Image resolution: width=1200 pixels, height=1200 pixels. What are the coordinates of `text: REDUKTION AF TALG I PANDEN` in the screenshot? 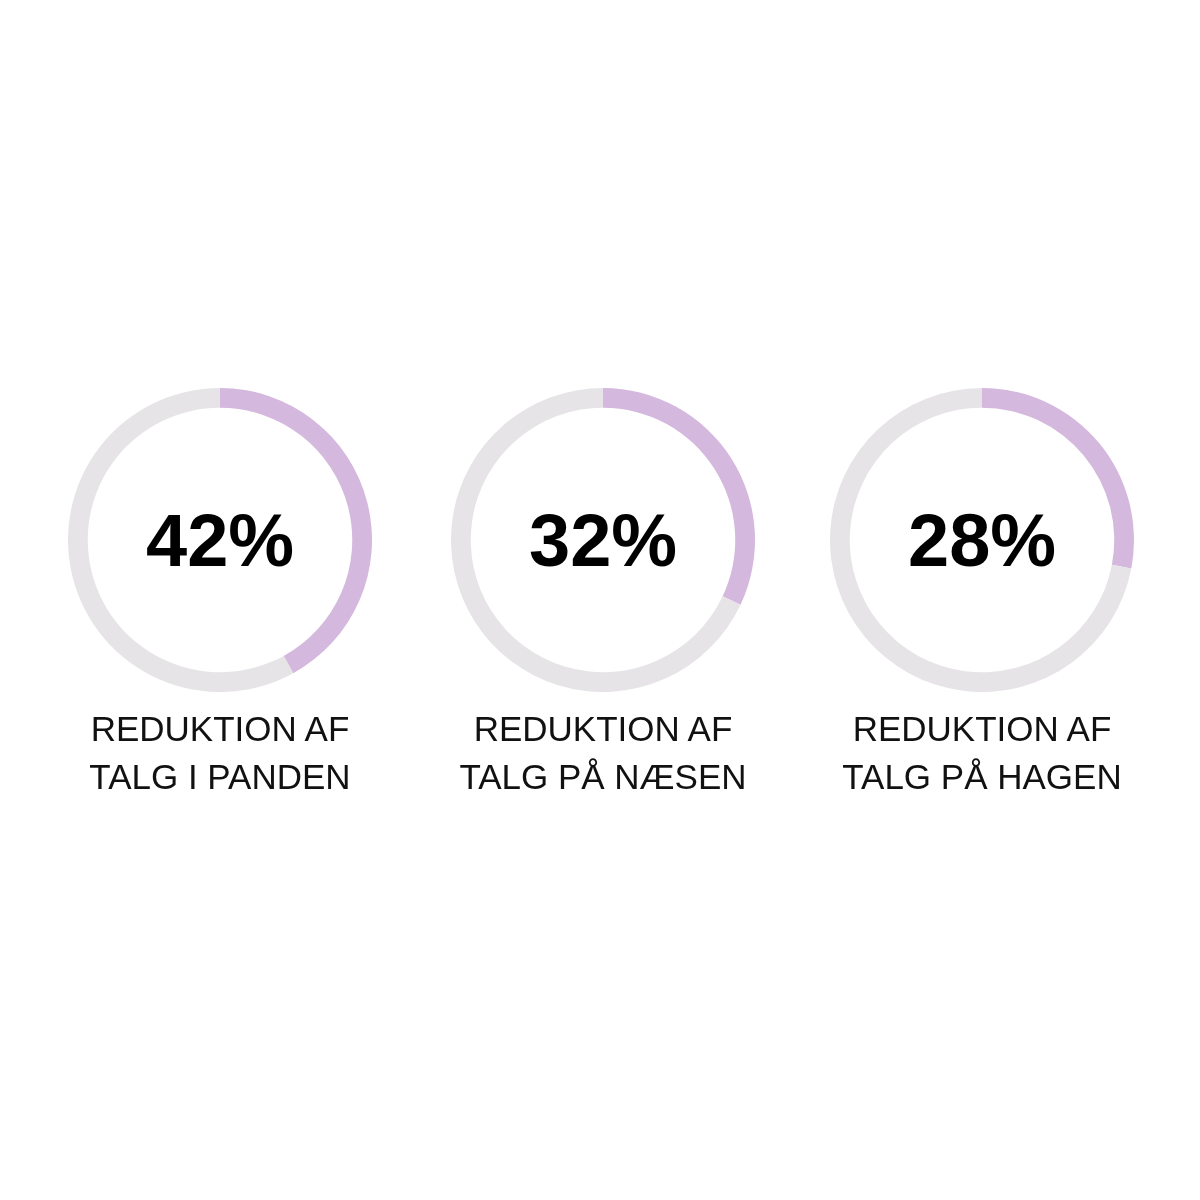 It's located at (220, 753).